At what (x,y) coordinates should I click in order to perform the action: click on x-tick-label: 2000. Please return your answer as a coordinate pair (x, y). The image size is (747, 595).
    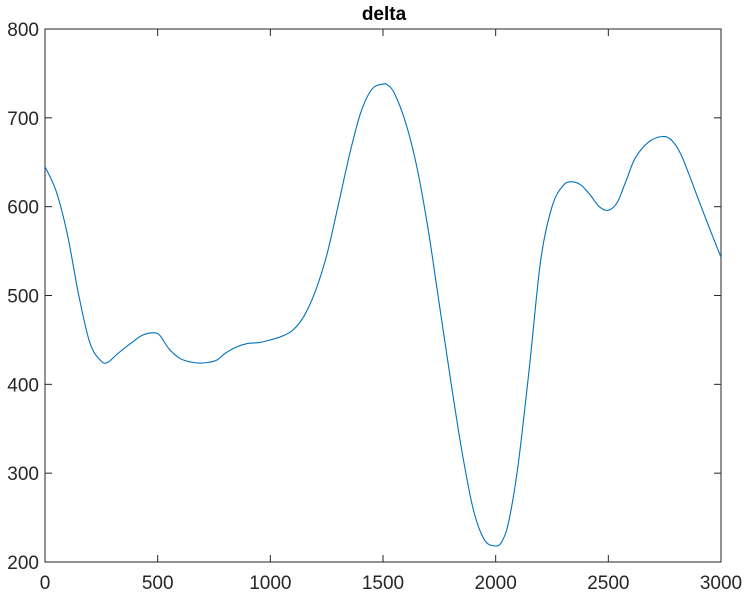
    Looking at the image, I should click on (496, 583).